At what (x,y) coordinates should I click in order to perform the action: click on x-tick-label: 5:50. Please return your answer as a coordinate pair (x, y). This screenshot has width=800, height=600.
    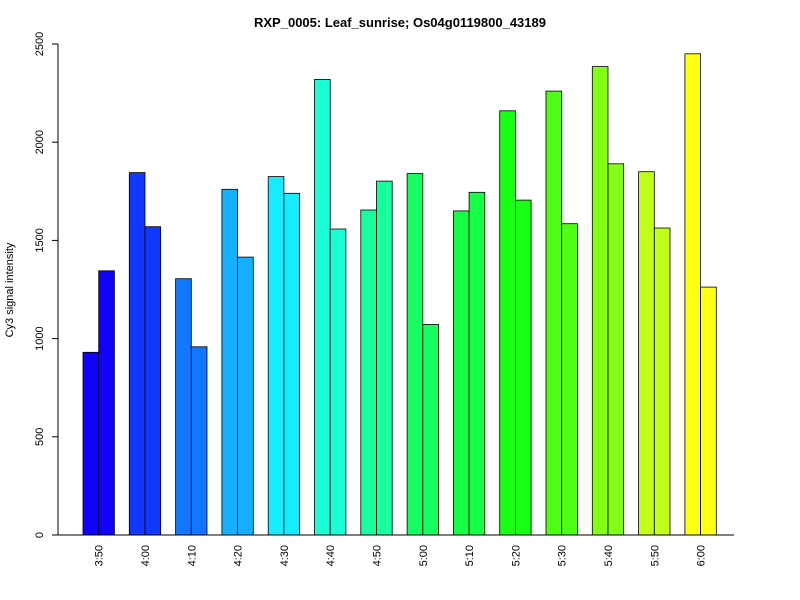
    Looking at the image, I should click on (655, 555).